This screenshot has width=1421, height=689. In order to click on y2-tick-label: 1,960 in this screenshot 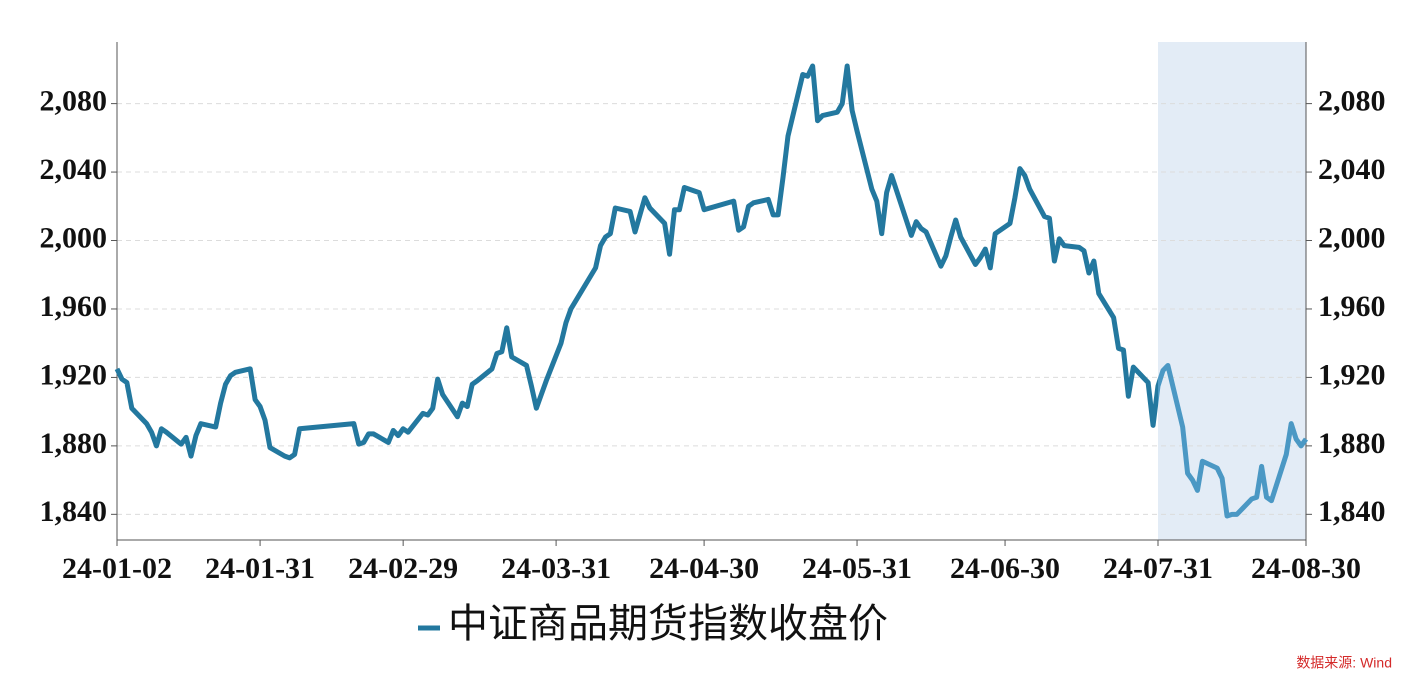, I will do `click(1352, 306)`.